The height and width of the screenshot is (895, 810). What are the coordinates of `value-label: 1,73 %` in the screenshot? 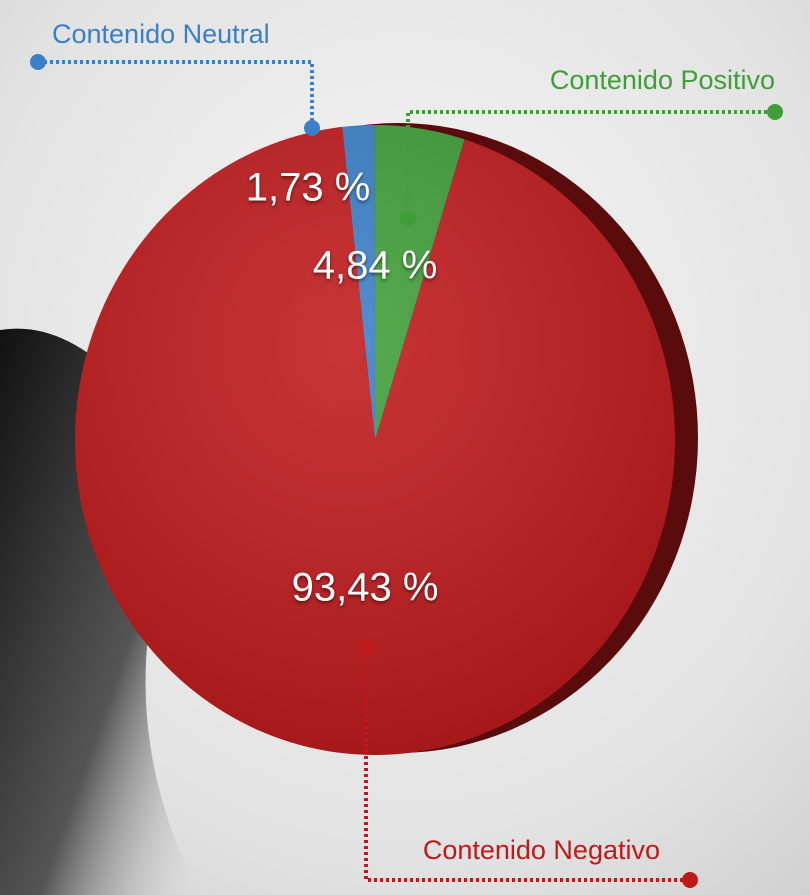 It's located at (308, 188).